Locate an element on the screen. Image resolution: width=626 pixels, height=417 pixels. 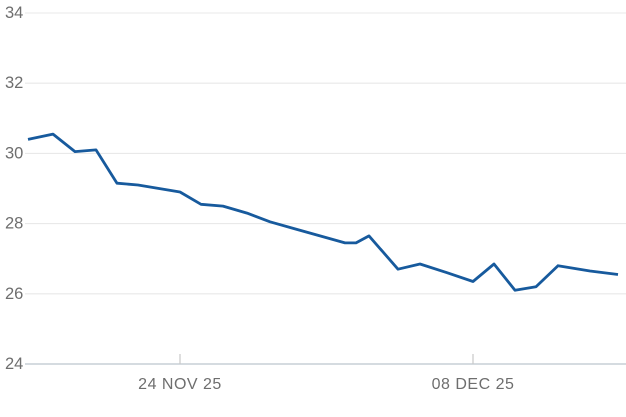
y-axis-label: 24 is located at coordinates (14, 364).